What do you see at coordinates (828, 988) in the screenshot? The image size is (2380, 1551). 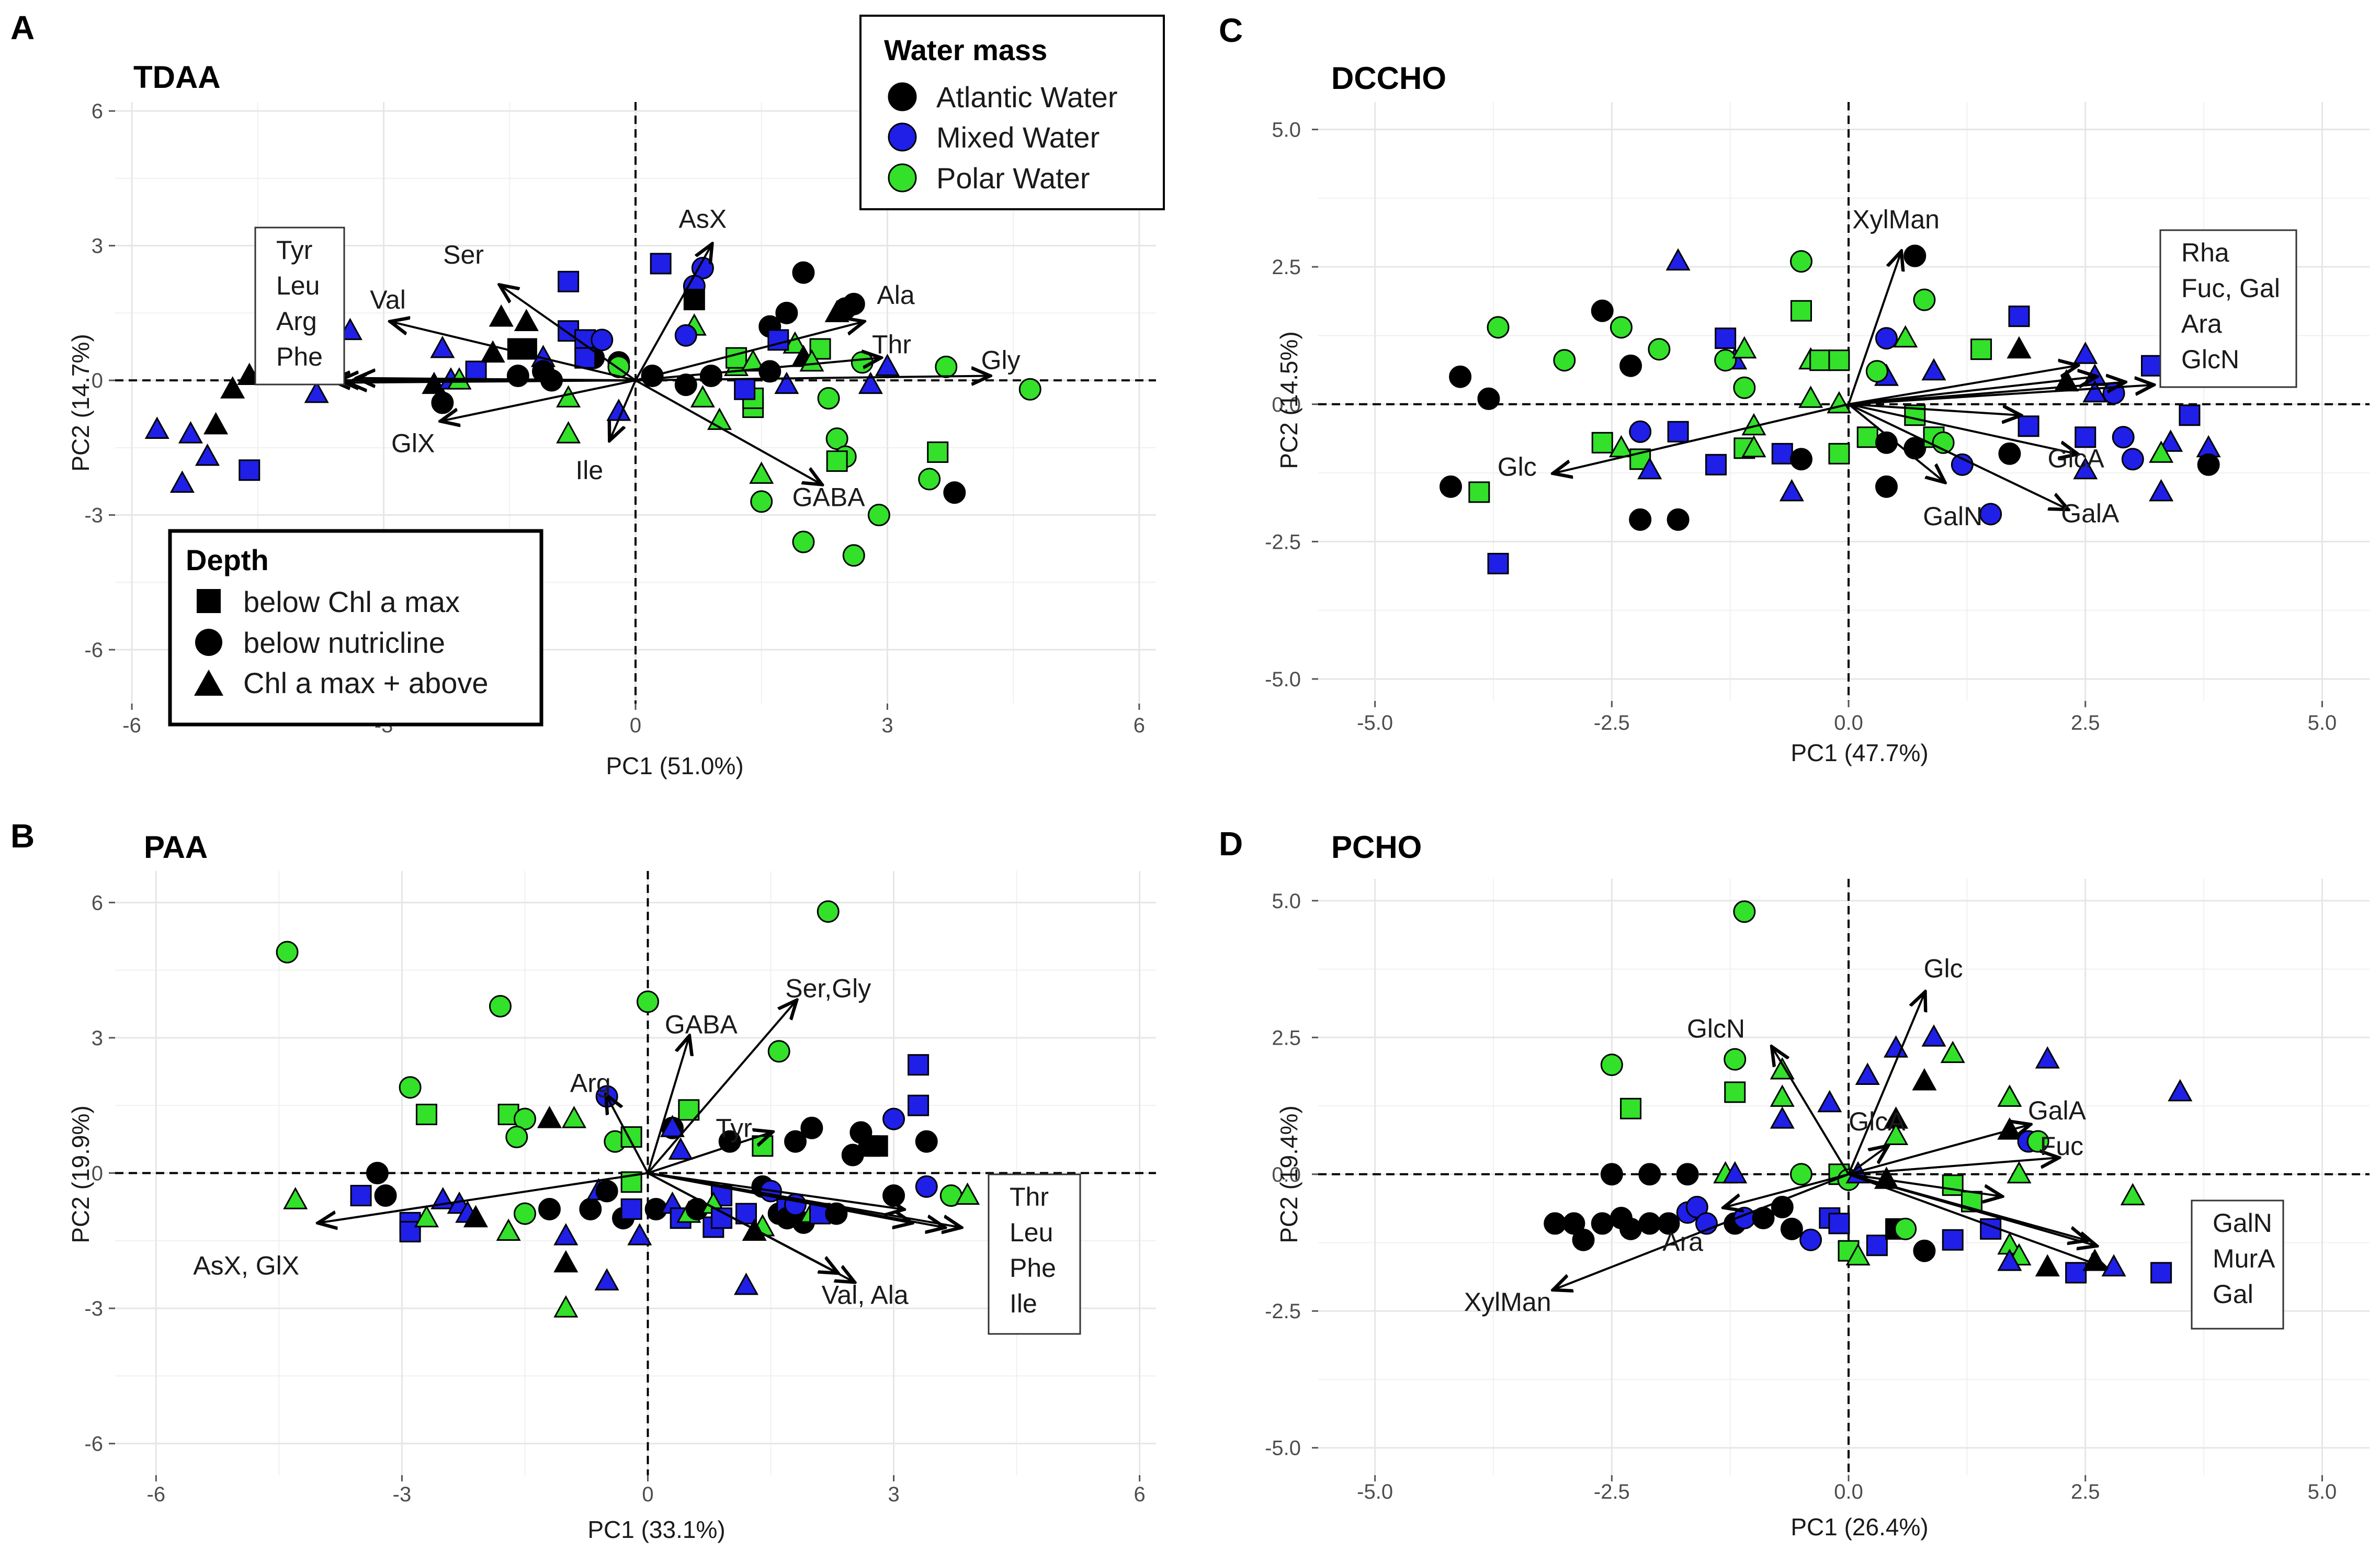 I see `loading-label: Ser,Gly` at bounding box center [828, 988].